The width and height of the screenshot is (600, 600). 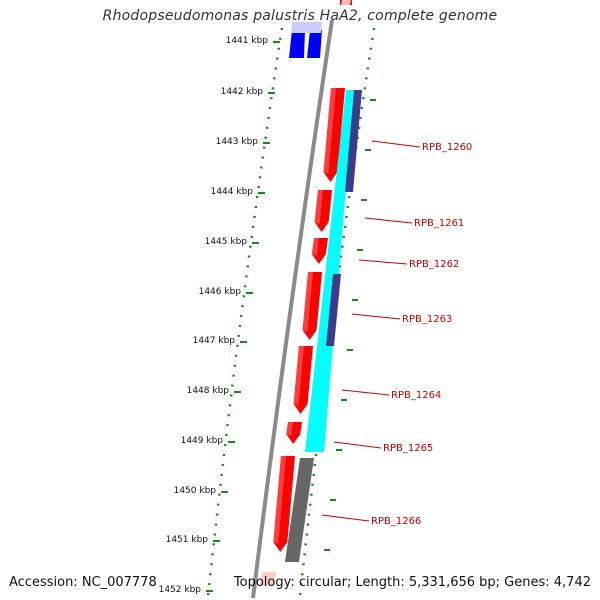 What do you see at coordinates (439, 223) in the screenshot?
I see `gene-label: RPB_1261` at bounding box center [439, 223].